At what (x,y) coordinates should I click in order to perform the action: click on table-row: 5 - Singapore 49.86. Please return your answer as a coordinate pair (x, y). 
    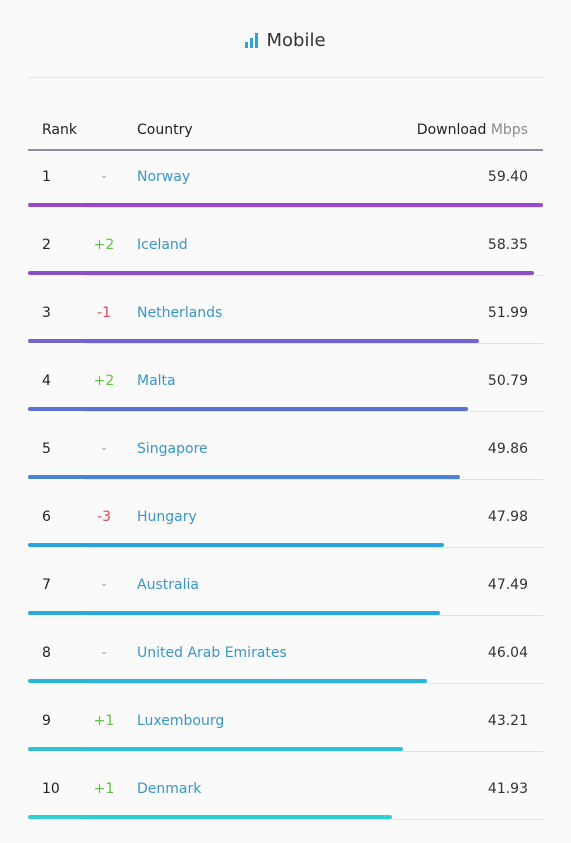
    Looking at the image, I should click on (285, 457).